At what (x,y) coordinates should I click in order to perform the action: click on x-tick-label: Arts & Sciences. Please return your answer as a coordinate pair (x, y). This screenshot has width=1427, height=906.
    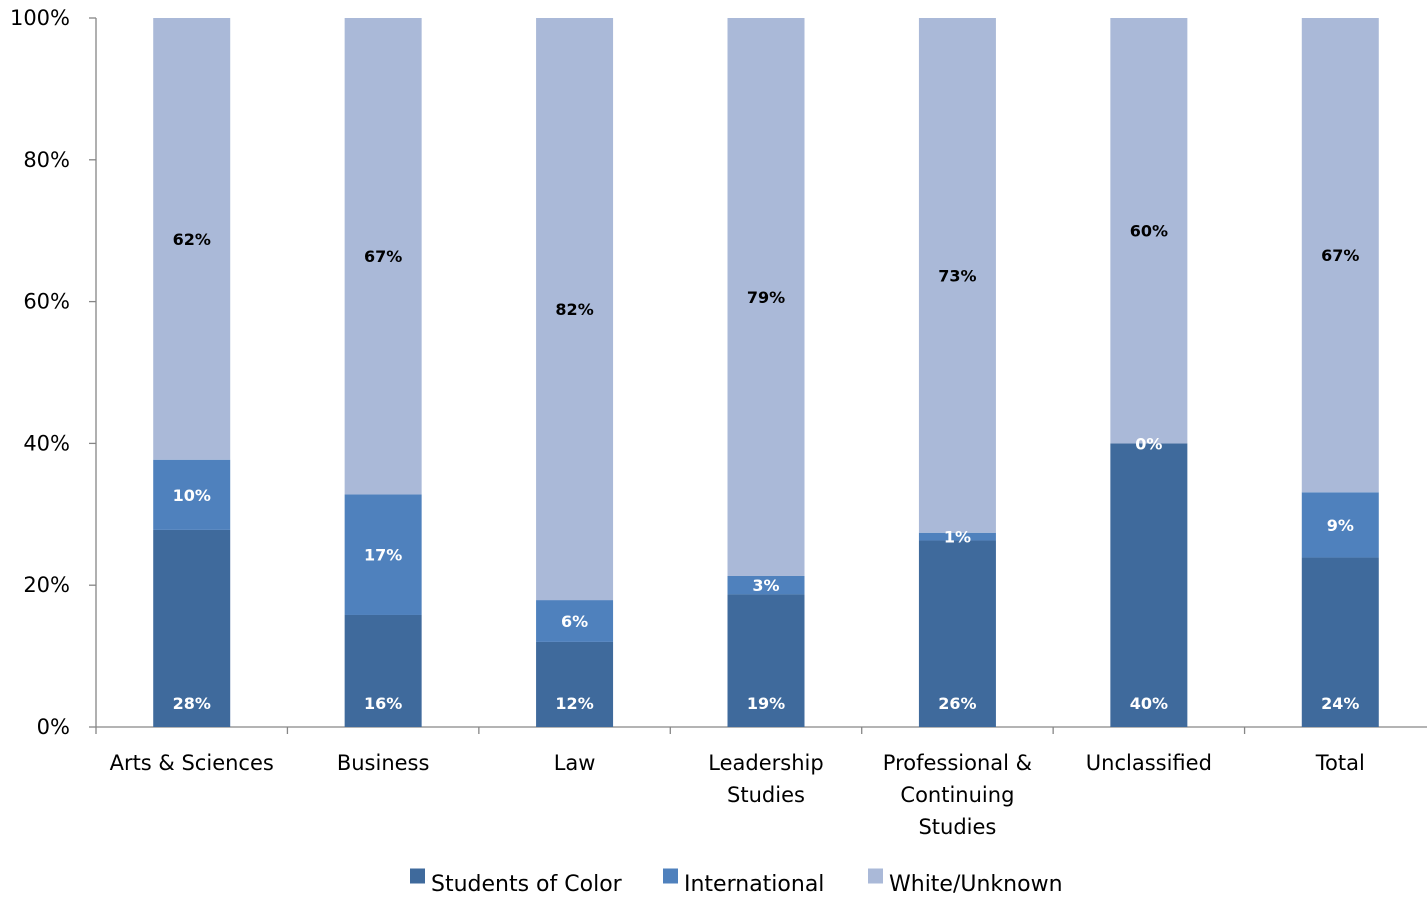
    Looking at the image, I should click on (192, 763).